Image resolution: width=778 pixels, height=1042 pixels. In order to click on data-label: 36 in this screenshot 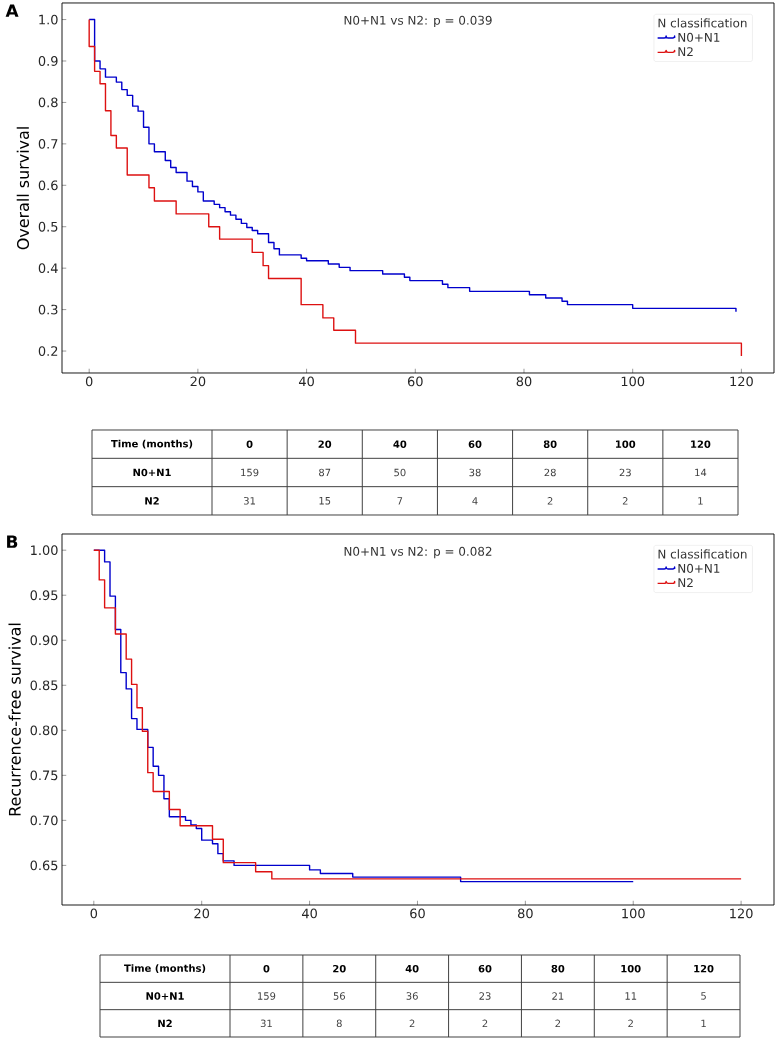, I will do `click(412, 996)`.